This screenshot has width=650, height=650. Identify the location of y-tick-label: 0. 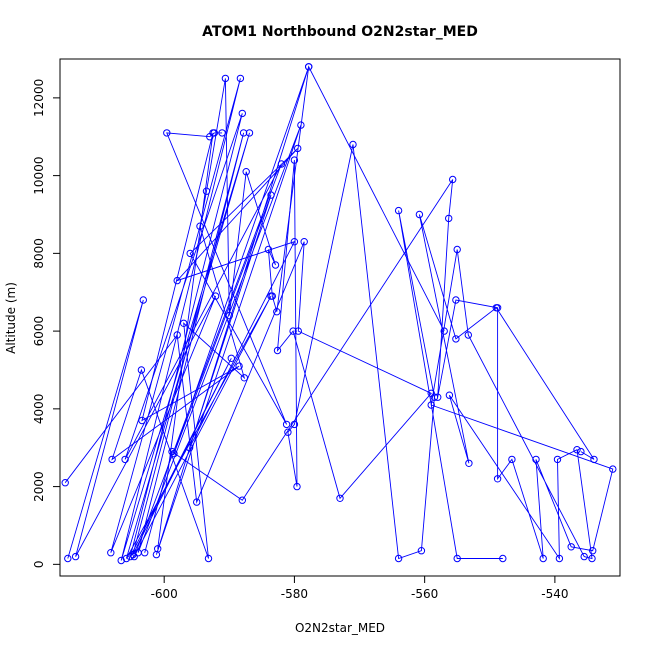
(39, 565).